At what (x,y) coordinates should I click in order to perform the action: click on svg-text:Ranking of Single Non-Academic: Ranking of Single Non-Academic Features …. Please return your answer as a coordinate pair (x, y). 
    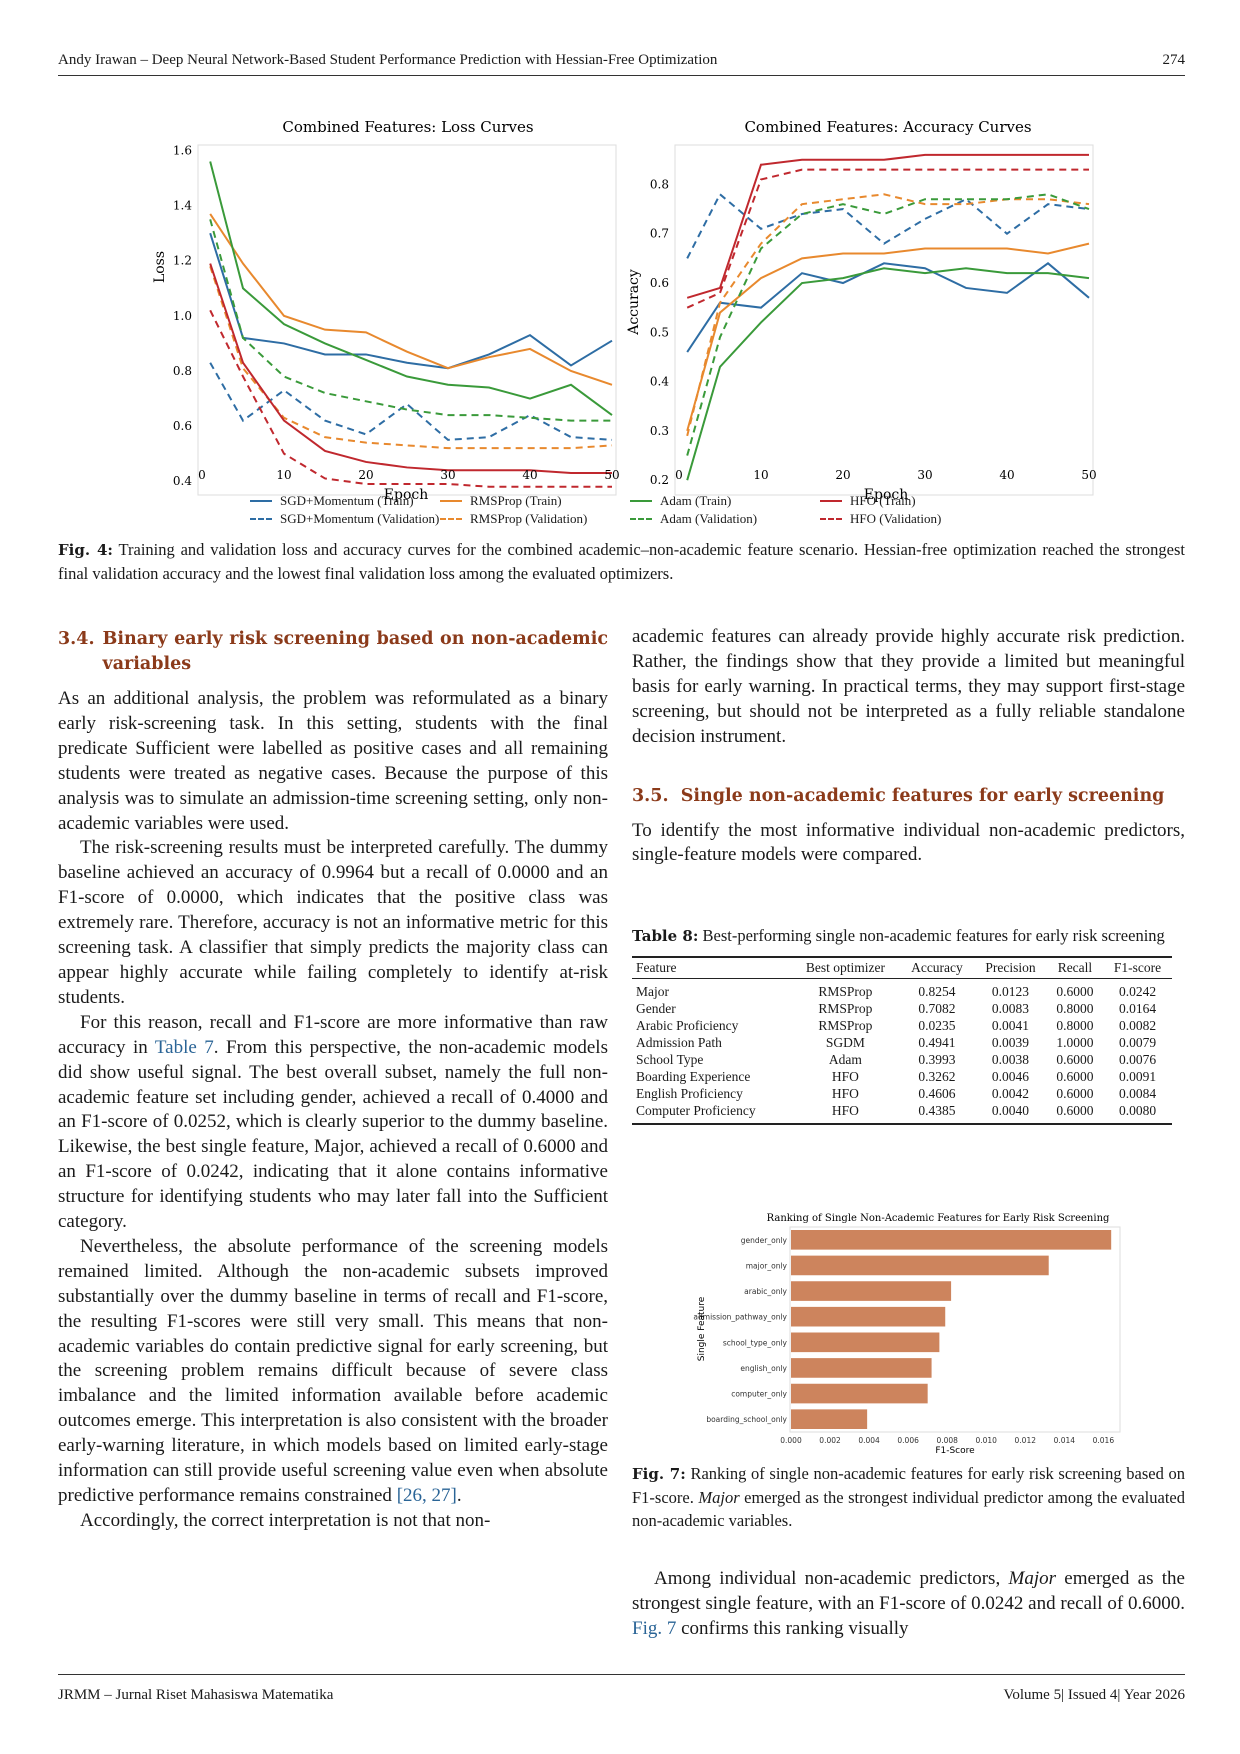
    Looking at the image, I should click on (938, 1218).